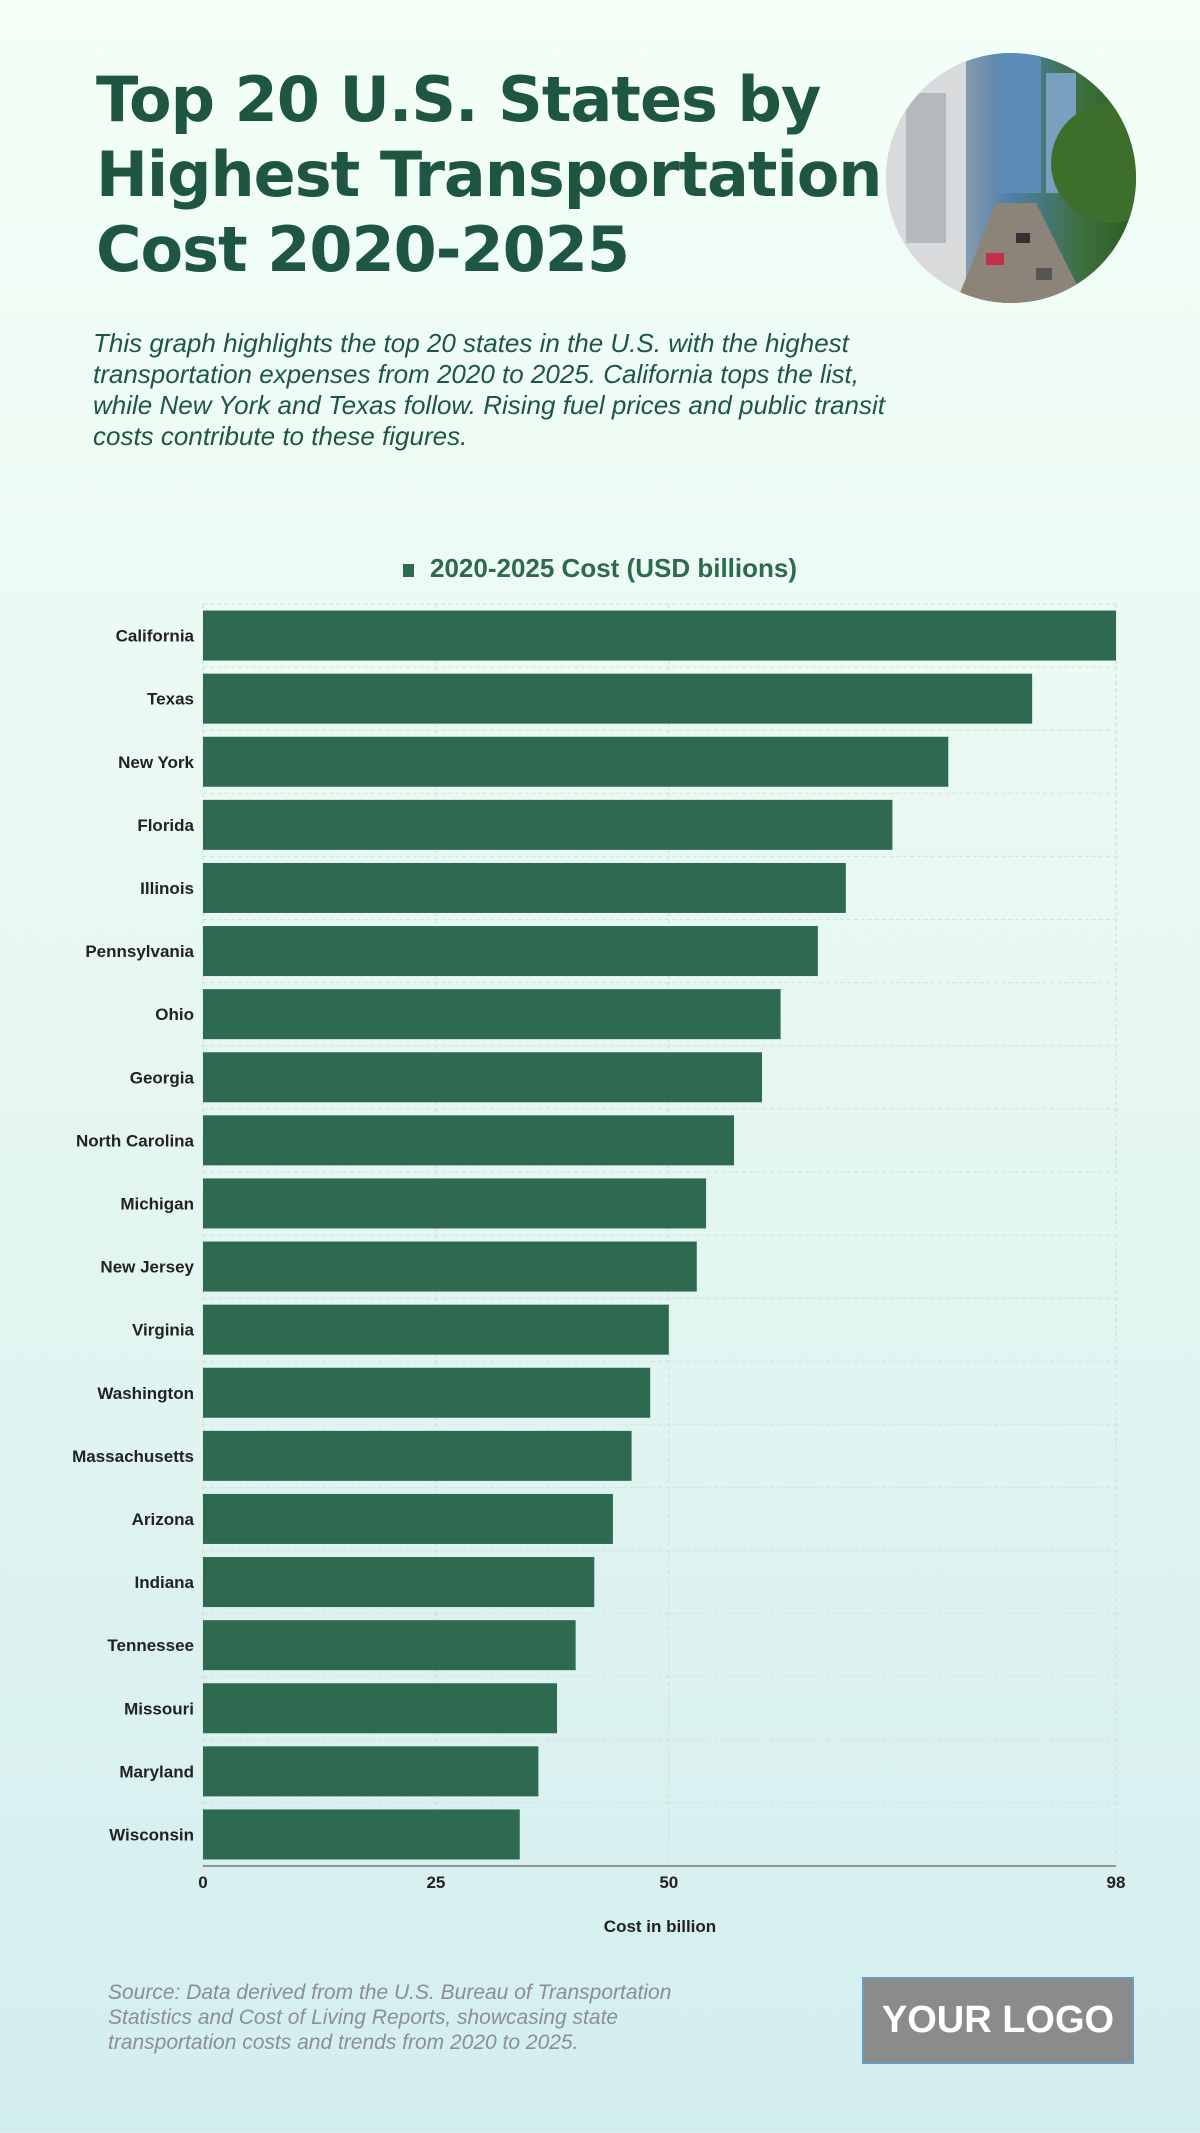 This screenshot has height=2133, width=1200. Describe the element at coordinates (159, 1708) in the screenshot. I see `y-tick-label: Missouri` at that location.